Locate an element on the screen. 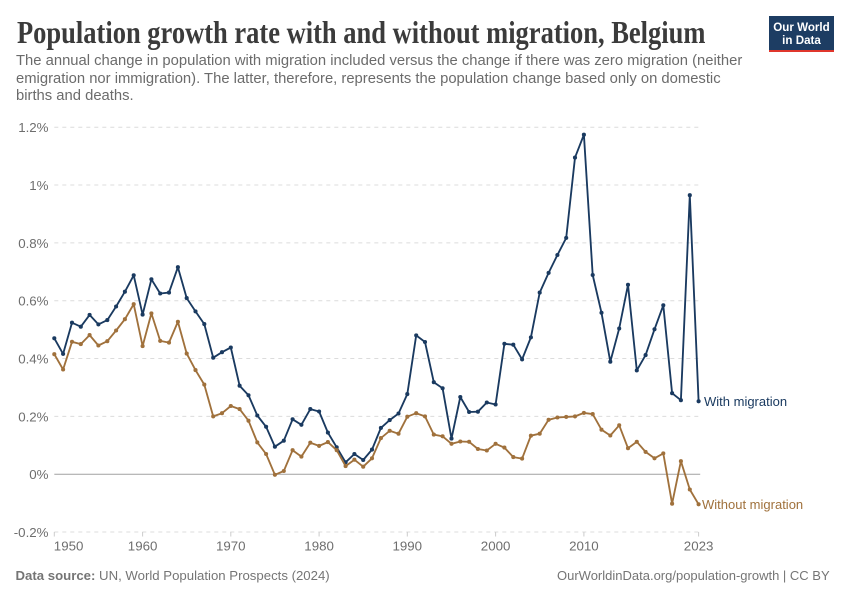 This screenshot has width=850, height=600. svg-text: 0.2% is located at coordinates (33, 416).